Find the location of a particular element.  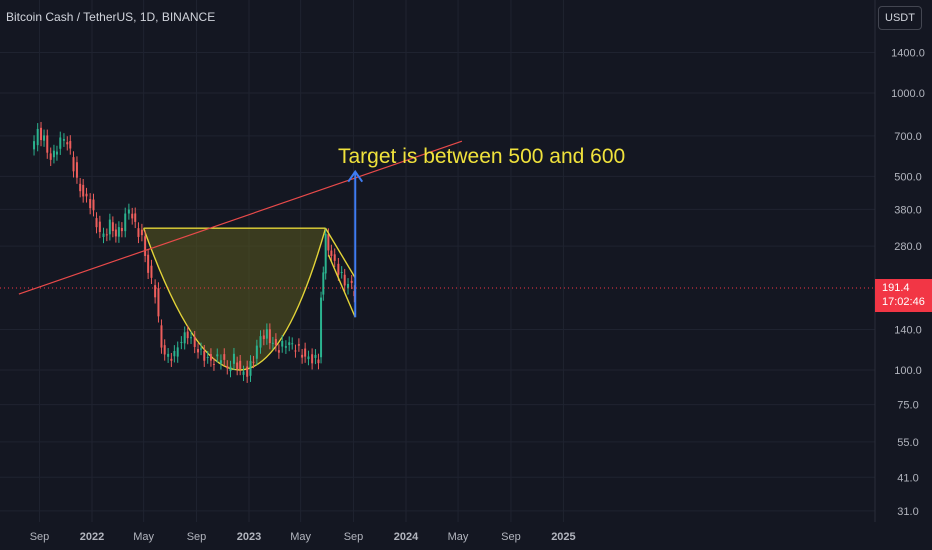

resistance-trendline is located at coordinates (240, 217).